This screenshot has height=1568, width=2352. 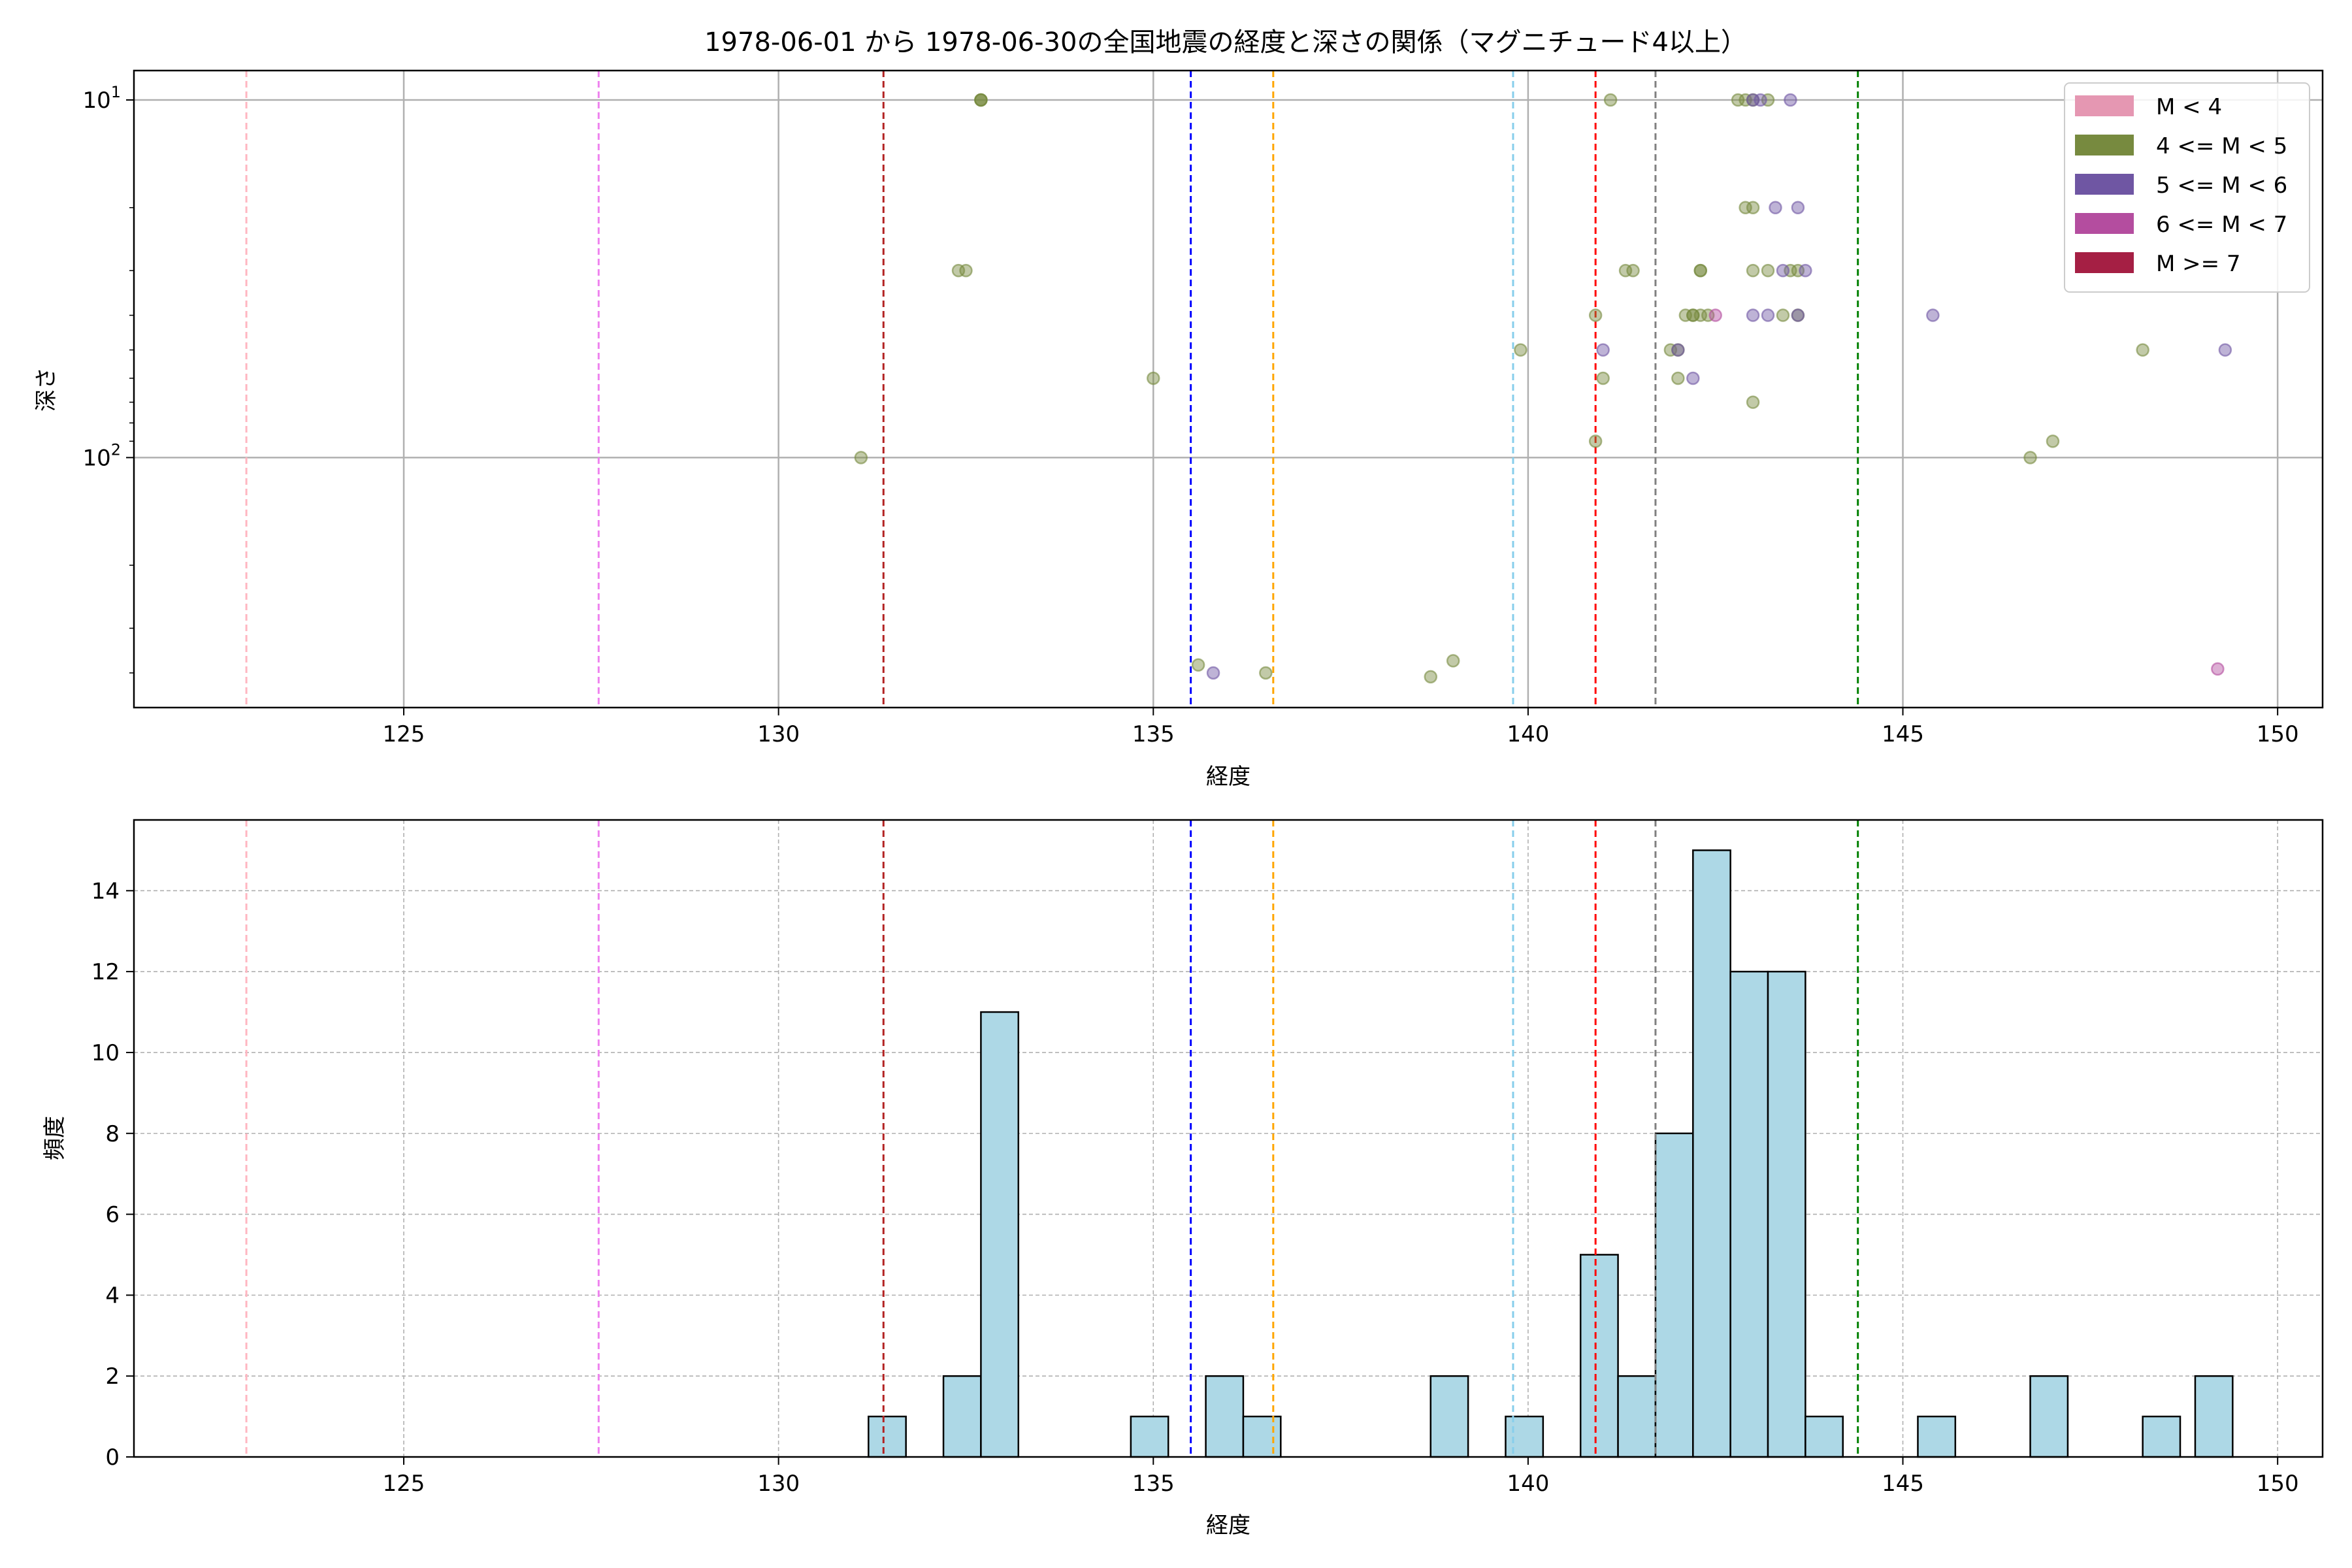 I want to click on legend-label-m-5-6: 5 <= M < 6, so click(x=2221, y=185).